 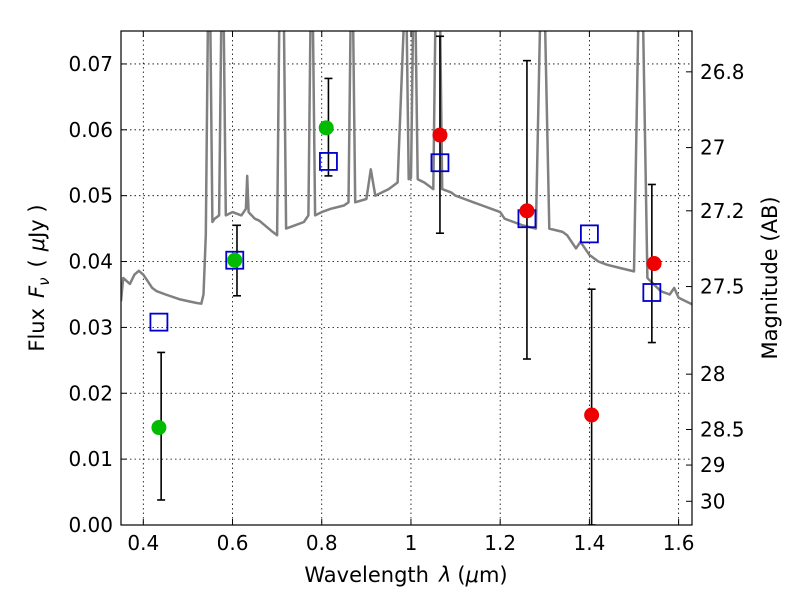 What do you see at coordinates (90, 525) in the screenshot?
I see `y-tick-label: 0.00` at bounding box center [90, 525].